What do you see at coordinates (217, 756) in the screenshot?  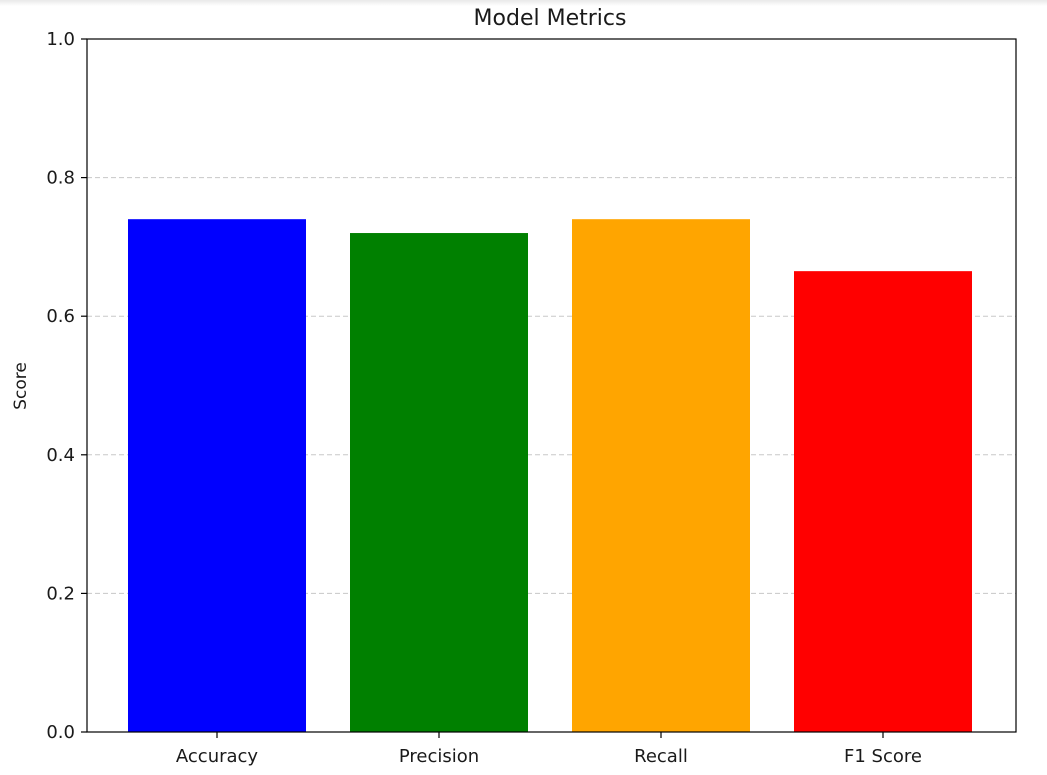 I see `x-tick-label: Accuracy` at bounding box center [217, 756].